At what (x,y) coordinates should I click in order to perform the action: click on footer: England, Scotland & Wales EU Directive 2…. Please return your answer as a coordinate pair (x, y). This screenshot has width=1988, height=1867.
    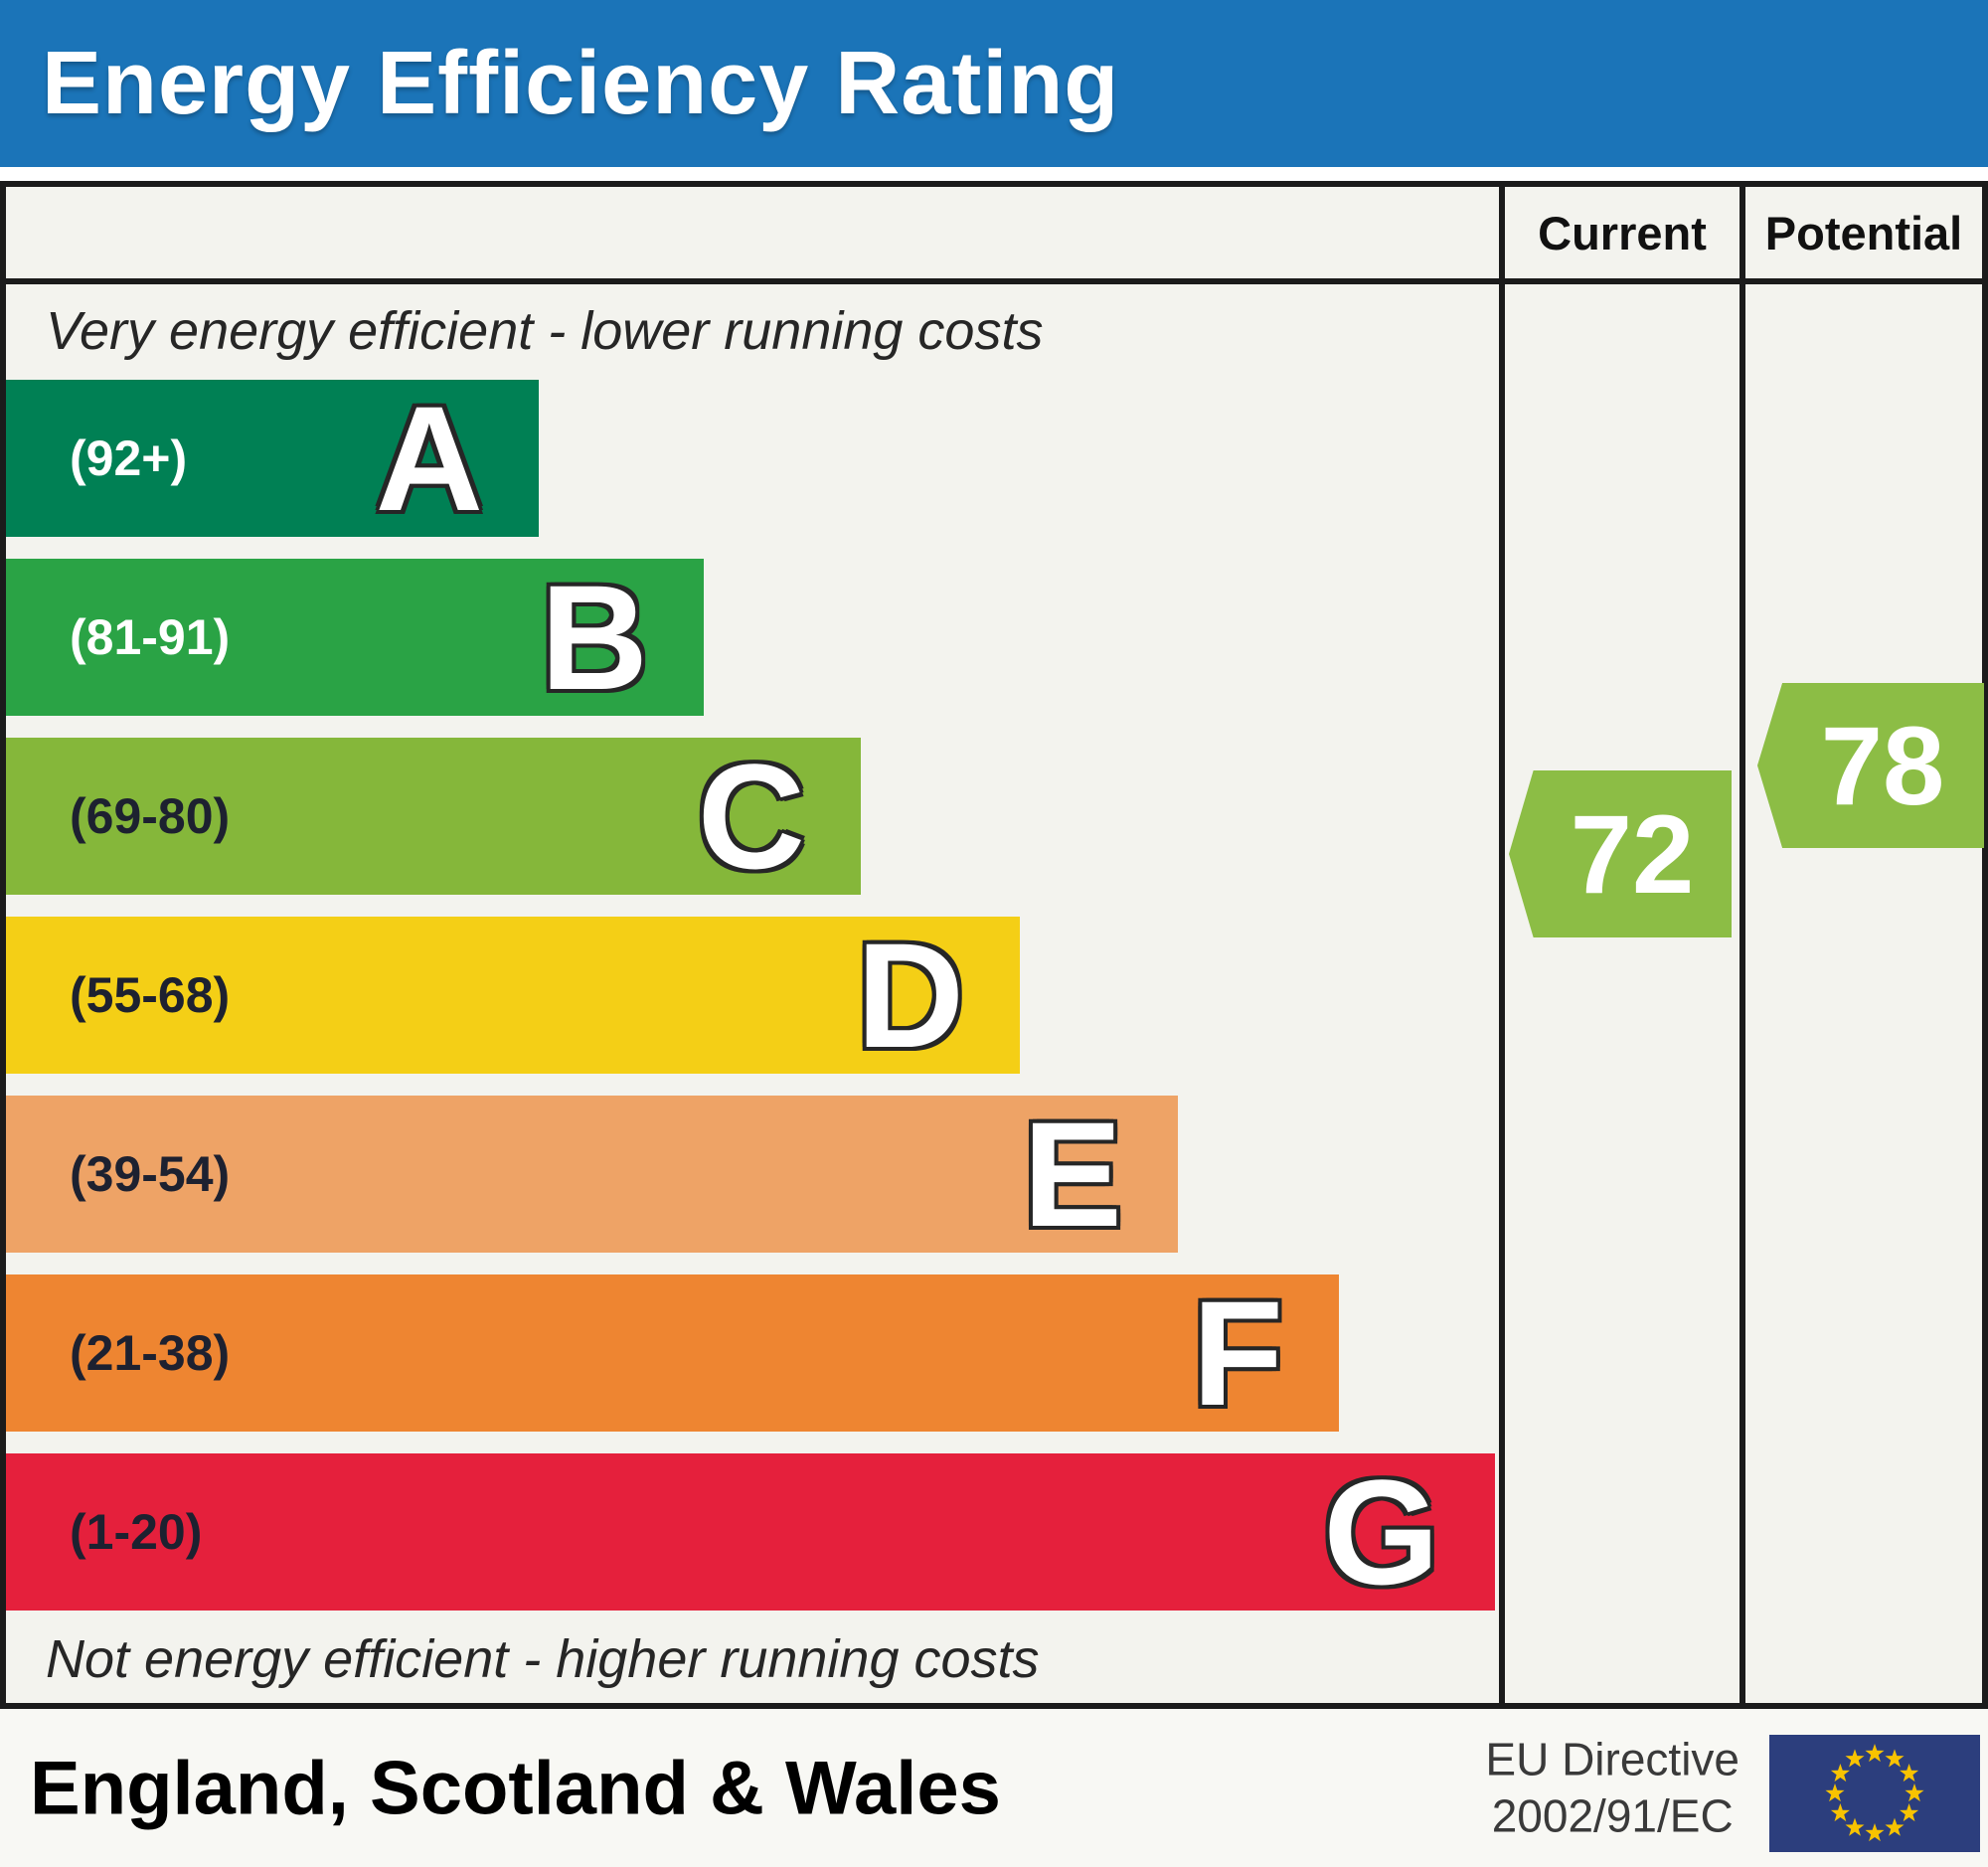
    Looking at the image, I should click on (994, 1788).